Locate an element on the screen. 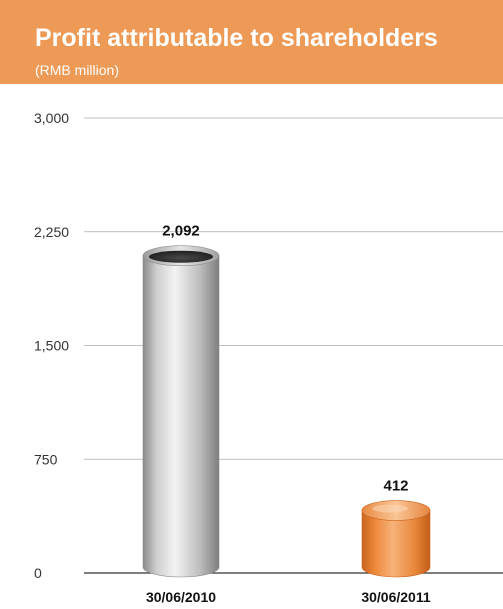 Image resolution: width=503 pixels, height=609 pixels. y-tick-label: 3,000 is located at coordinates (51, 118).